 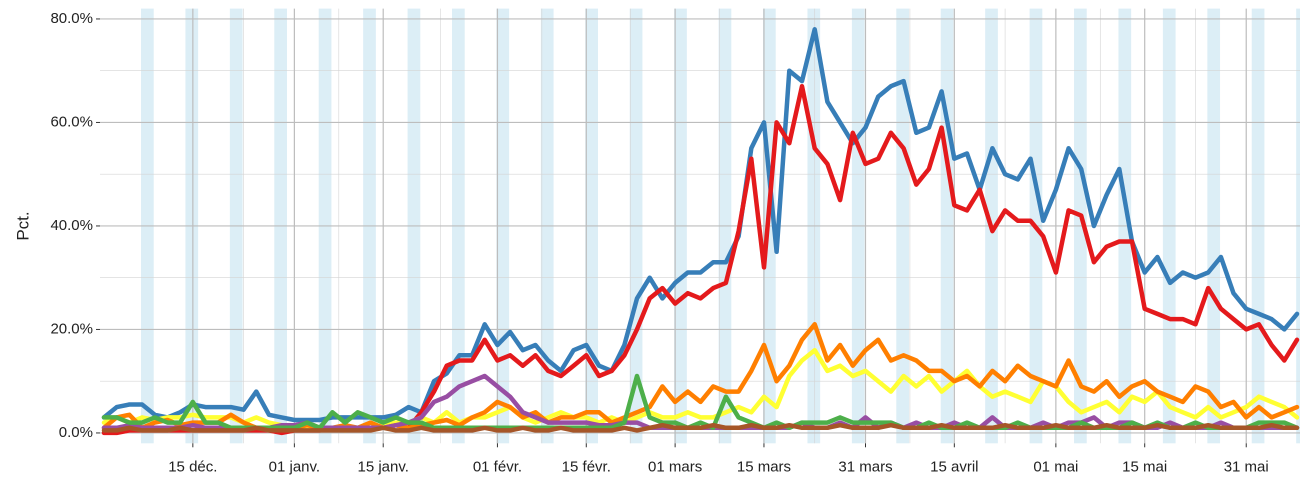 What do you see at coordinates (675, 466) in the screenshot?
I see `x-tick-label: 01 mars` at bounding box center [675, 466].